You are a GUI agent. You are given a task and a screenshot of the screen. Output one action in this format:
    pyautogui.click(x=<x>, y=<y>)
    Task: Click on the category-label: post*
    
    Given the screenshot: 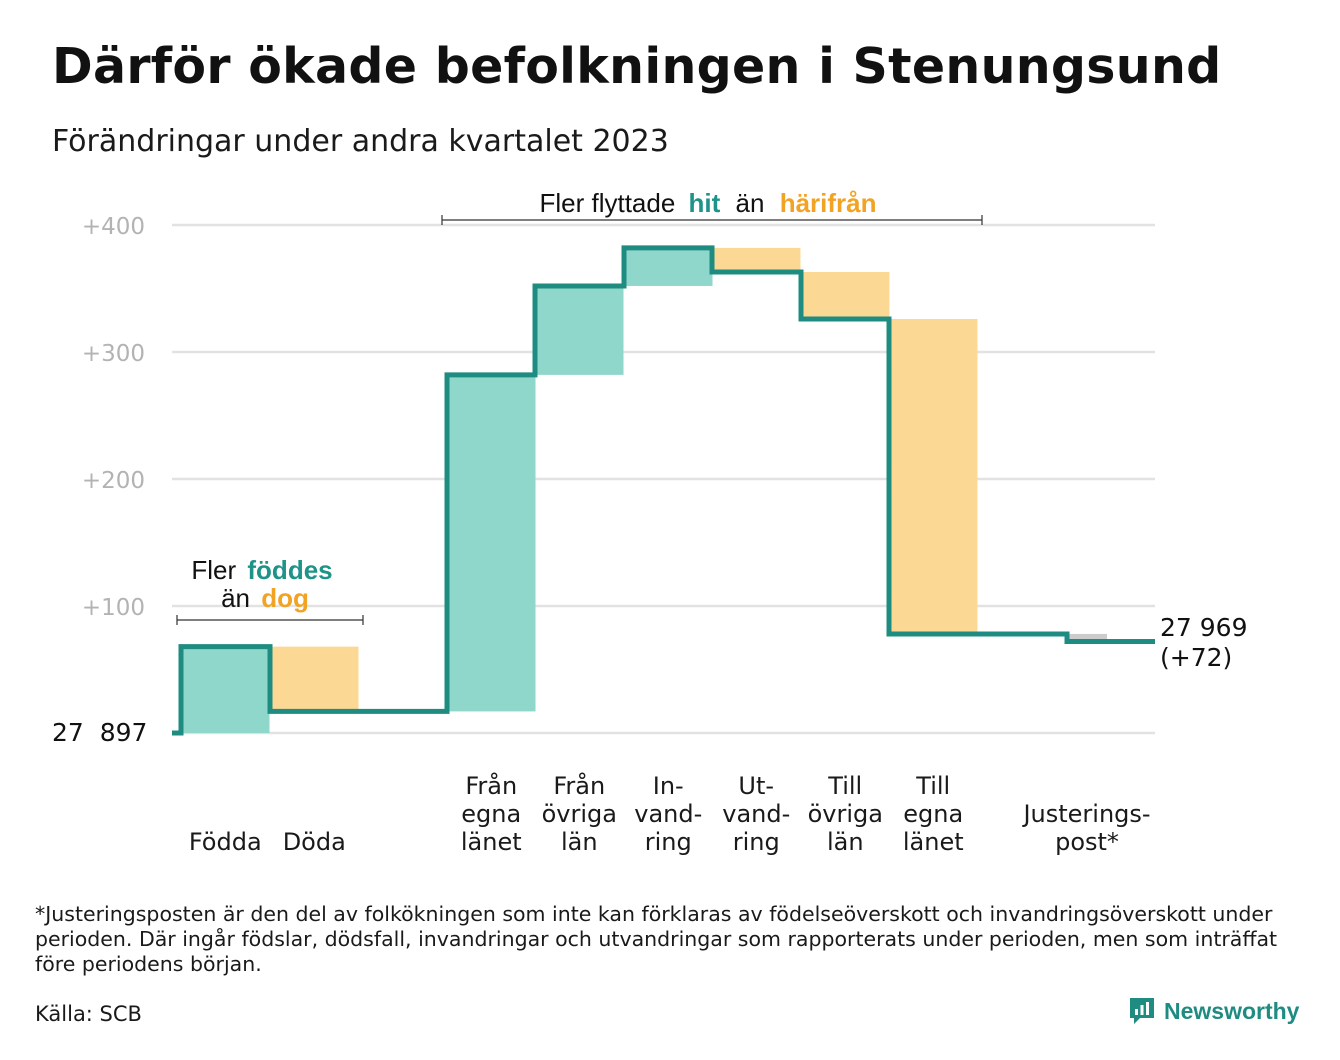 What is the action you would take?
    pyautogui.click(x=1087, y=842)
    